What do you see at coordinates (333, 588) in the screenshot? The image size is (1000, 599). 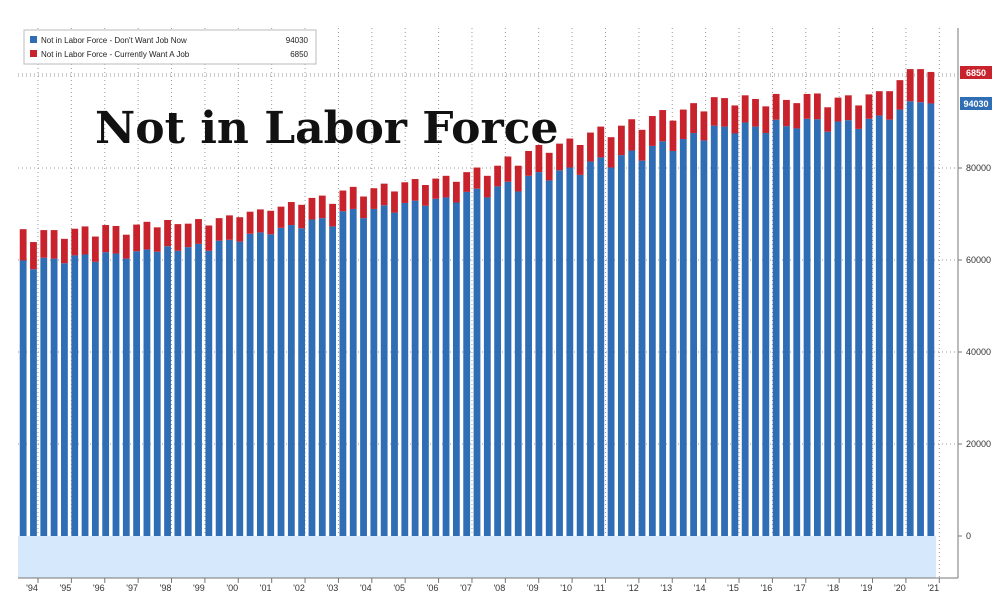 I see `x-tick-label: '03` at bounding box center [333, 588].